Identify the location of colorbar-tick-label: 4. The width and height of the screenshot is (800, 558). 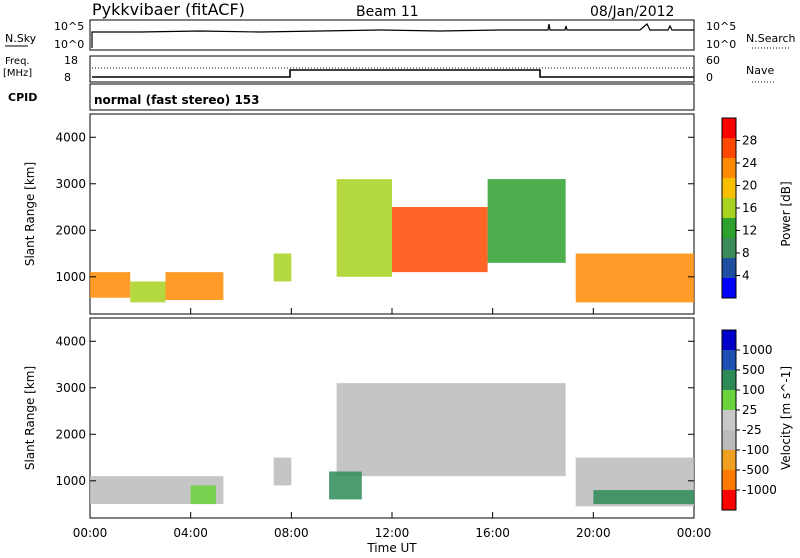
(746, 276).